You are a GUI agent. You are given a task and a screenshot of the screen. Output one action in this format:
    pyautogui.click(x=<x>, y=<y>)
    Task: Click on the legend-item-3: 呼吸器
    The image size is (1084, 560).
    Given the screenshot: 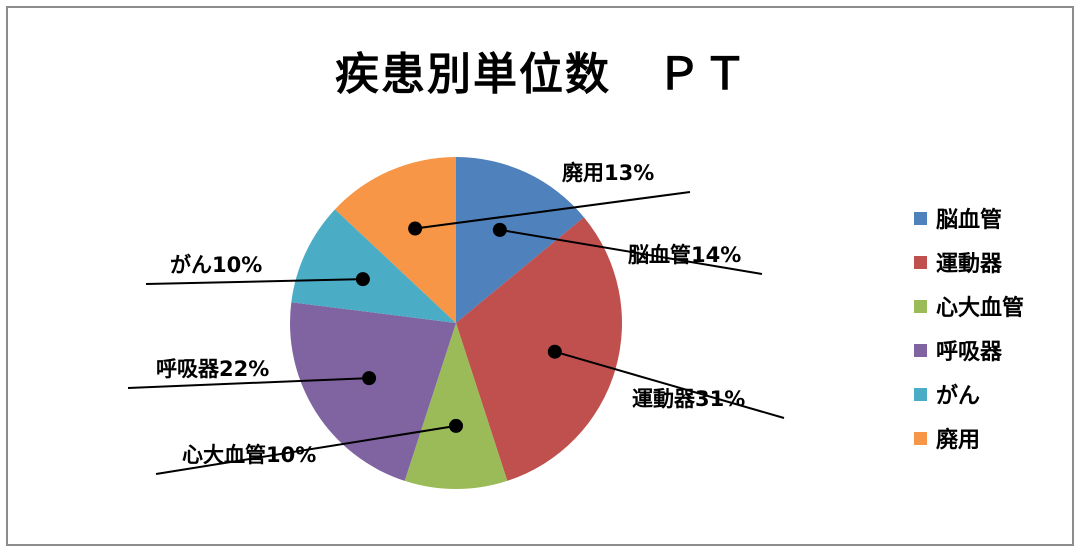 What is the action you would take?
    pyautogui.click(x=969, y=350)
    